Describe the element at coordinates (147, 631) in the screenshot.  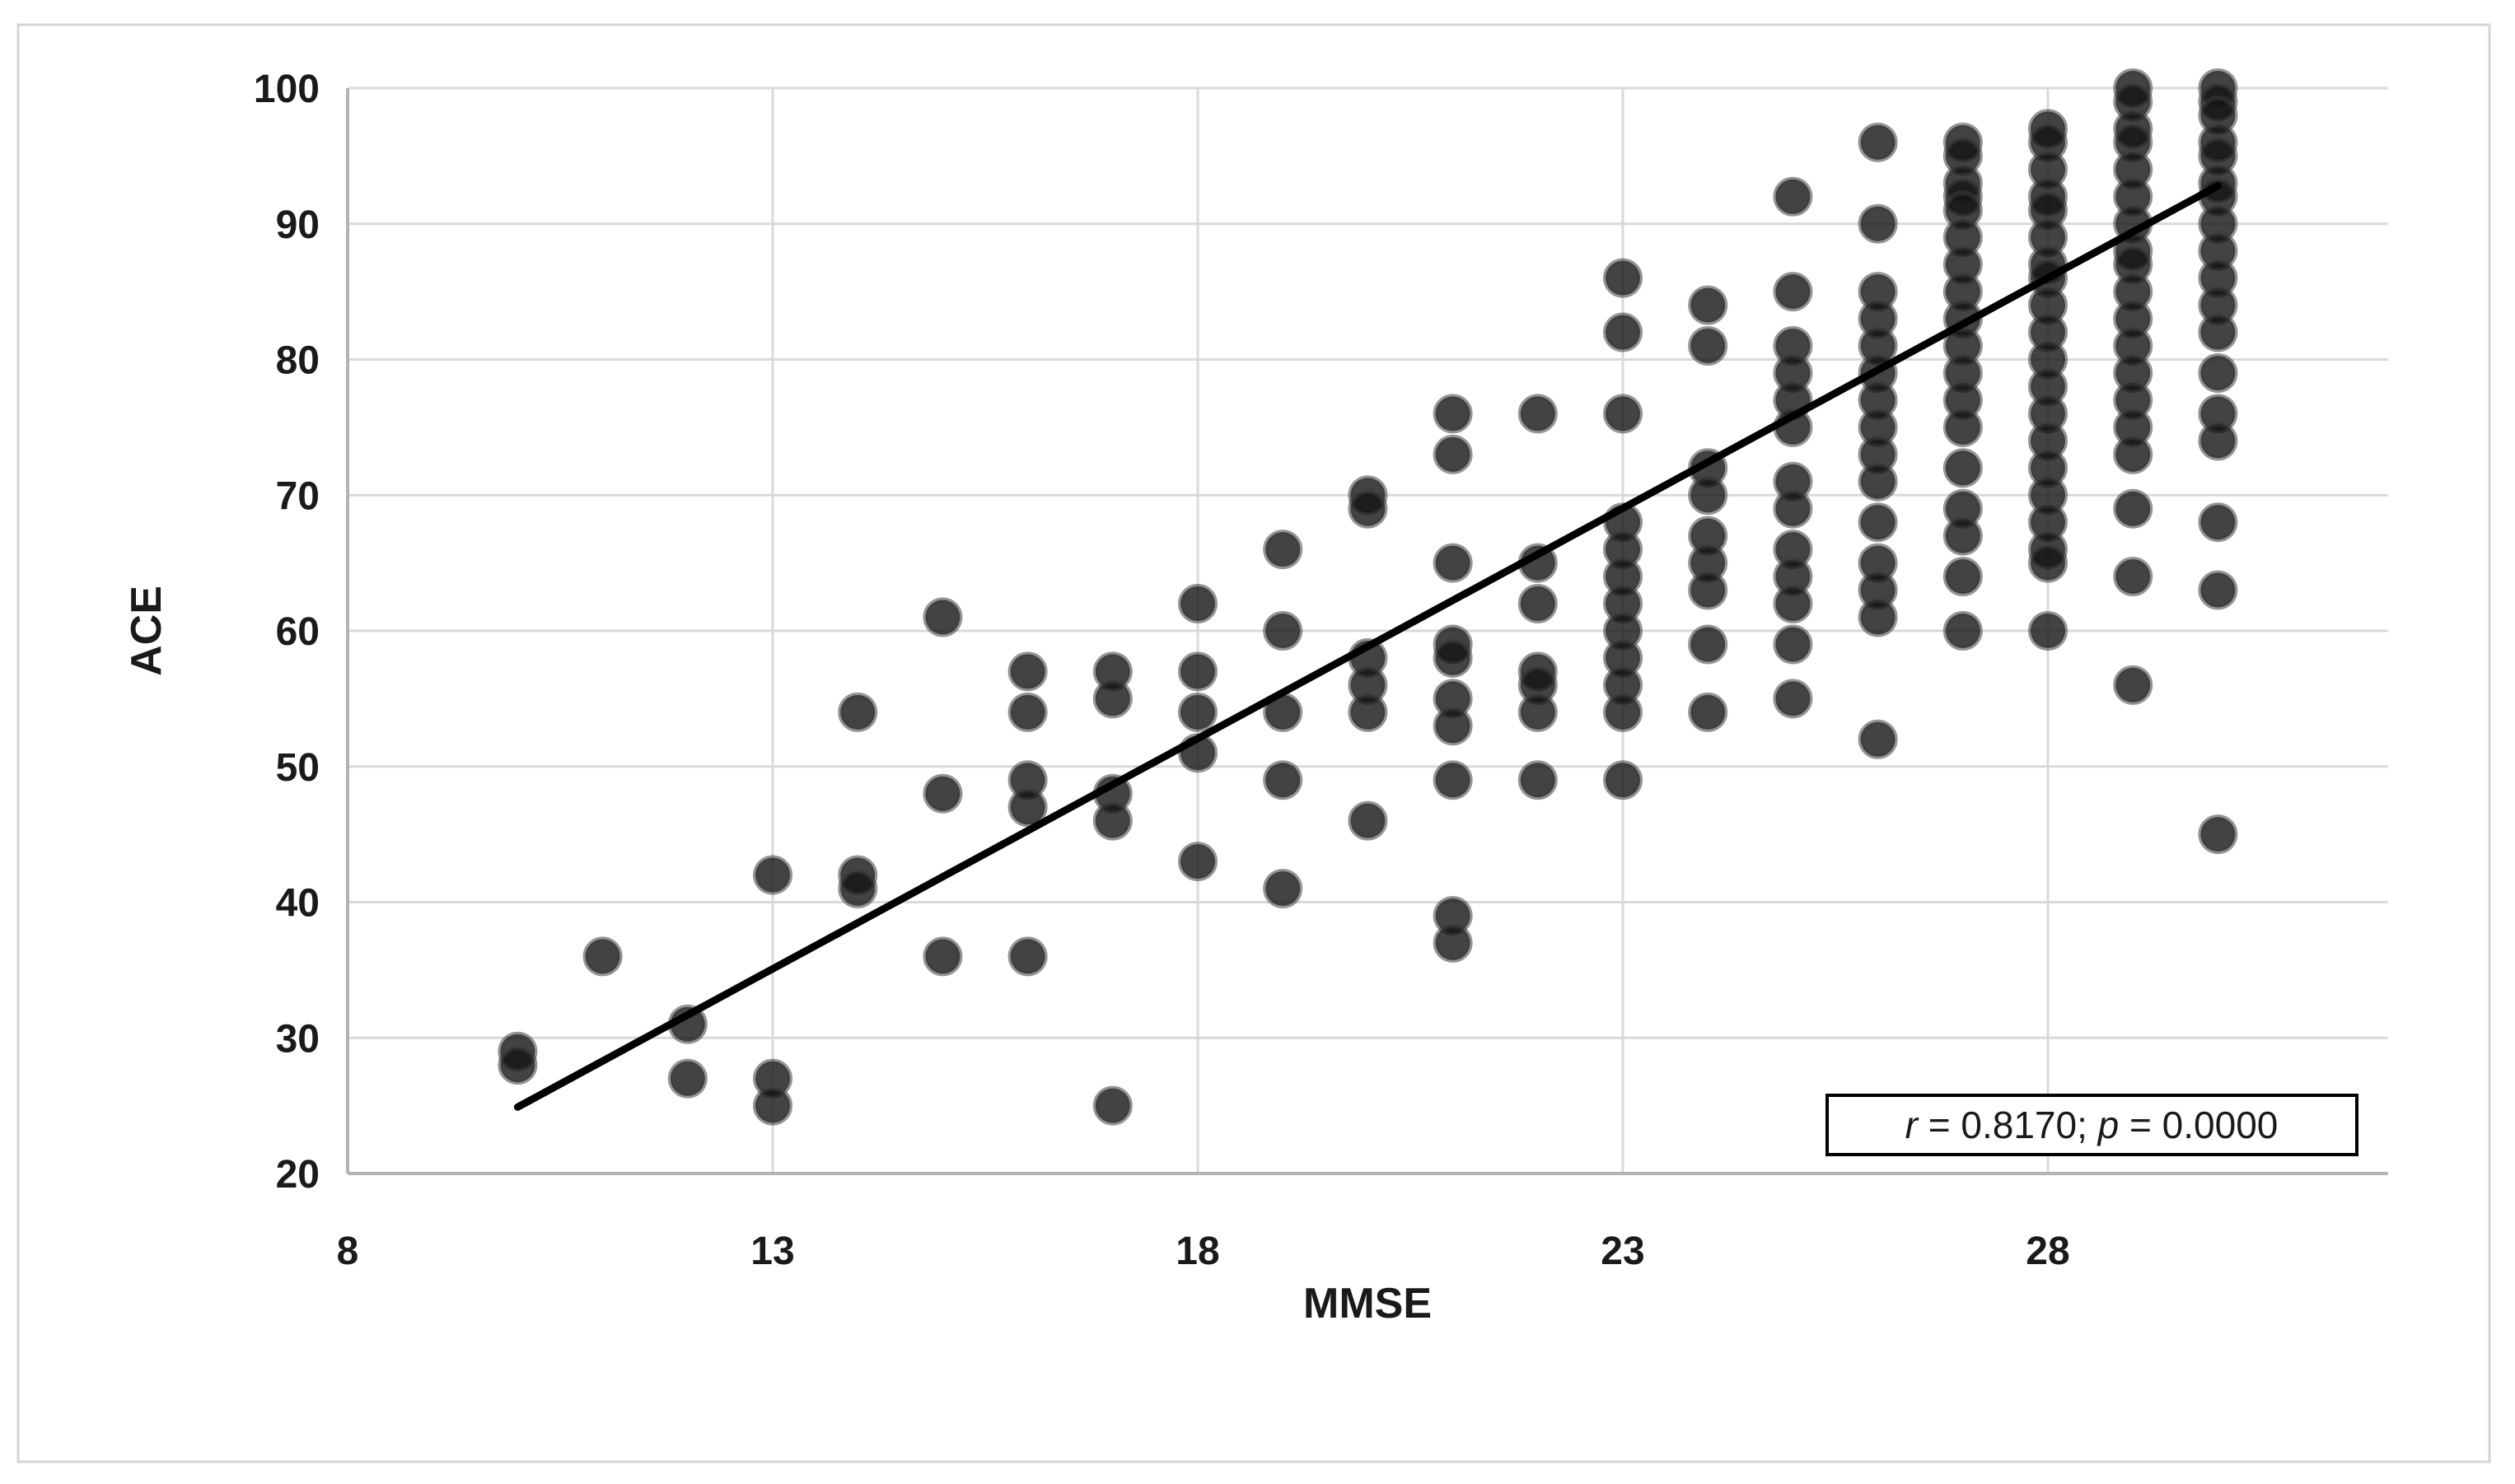
I see `y-axis-title: ACE` at that location.